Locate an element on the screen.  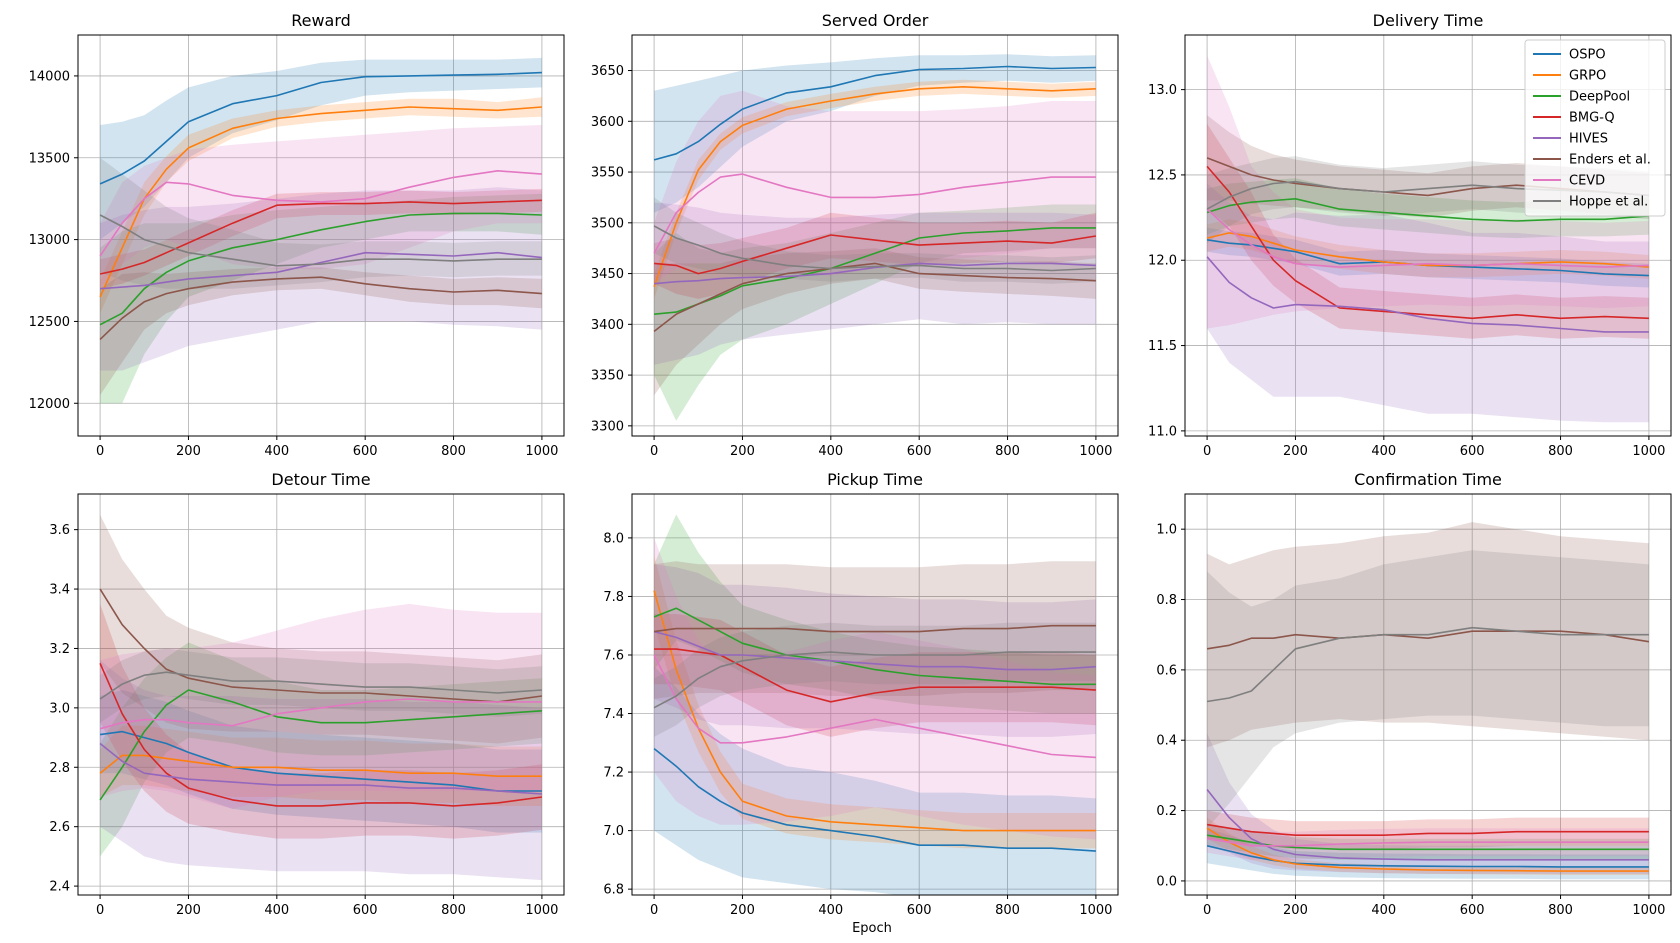
axes-frame-detour-time is located at coordinates (321, 694).